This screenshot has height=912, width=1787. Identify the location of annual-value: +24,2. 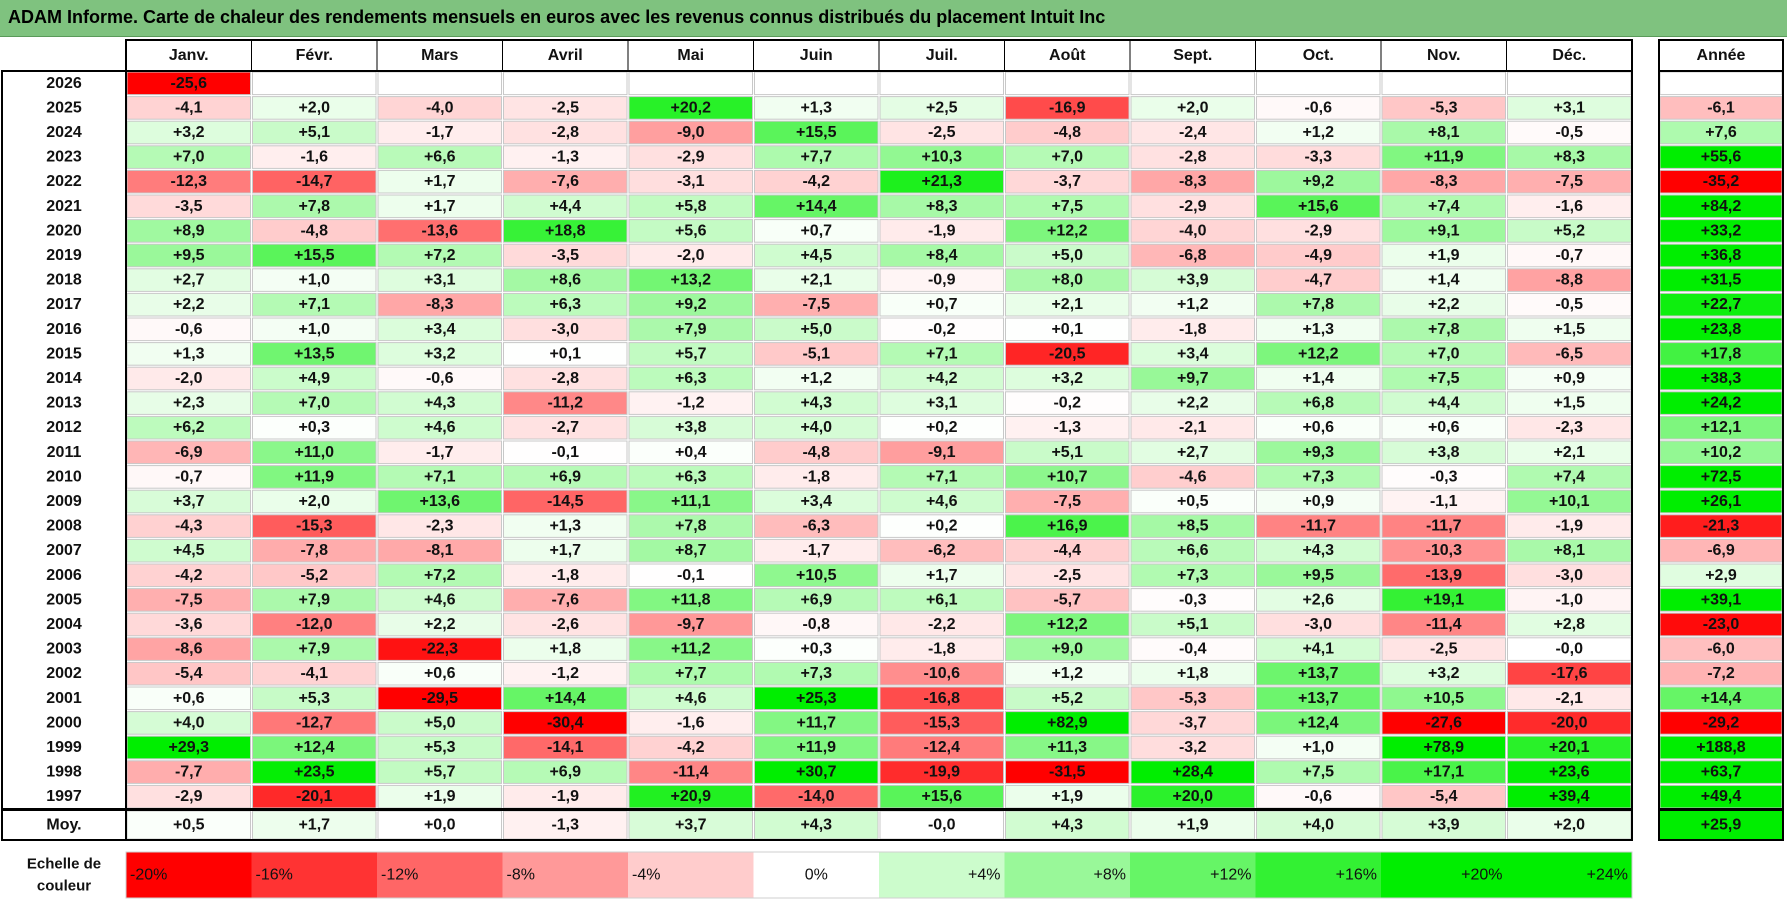
(1721, 403).